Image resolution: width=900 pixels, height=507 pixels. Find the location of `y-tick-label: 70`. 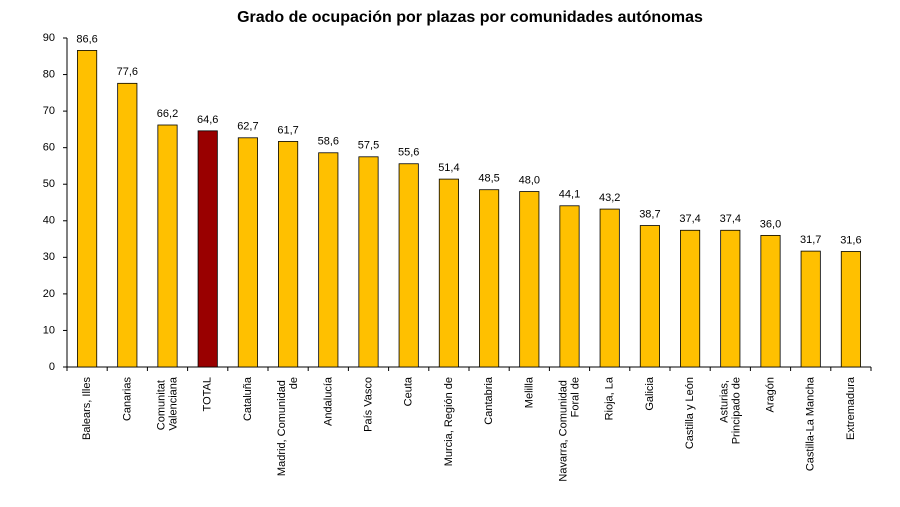

y-tick-label: 70 is located at coordinates (49, 111).